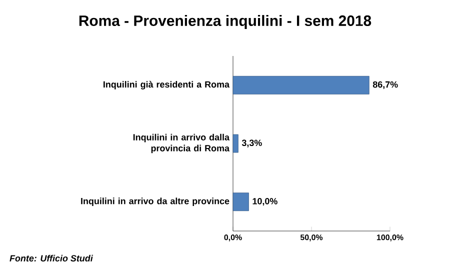 The height and width of the screenshot is (271, 450). Describe the element at coordinates (155, 202) in the screenshot. I see `y-tick-label: Inquilini in arrivo da altre province` at that location.